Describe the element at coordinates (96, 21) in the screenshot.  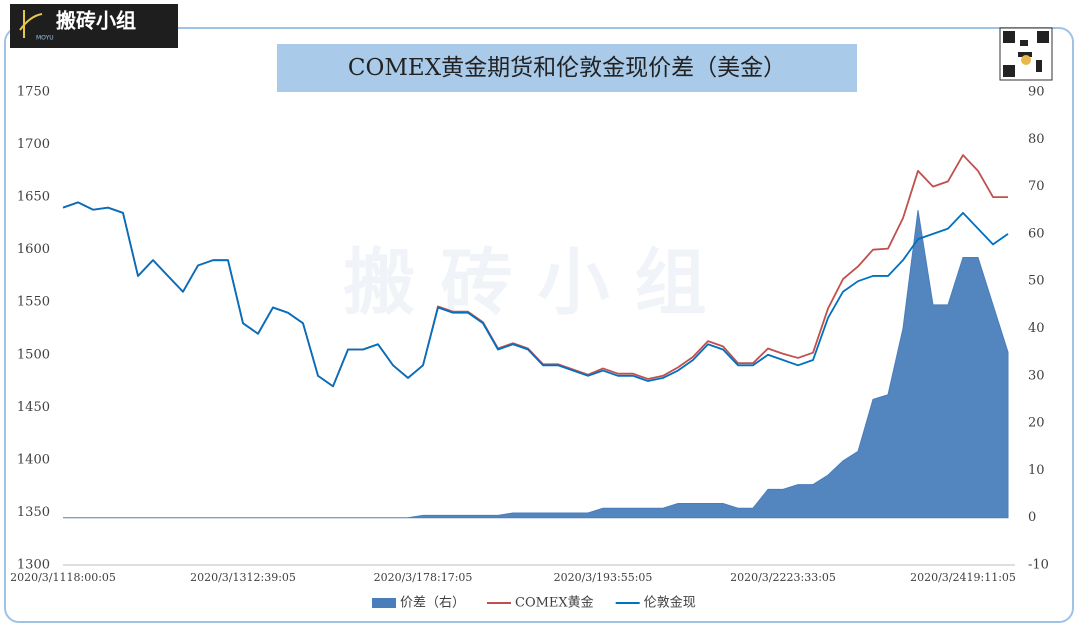
I see `logo: 搬砖小组` at that location.